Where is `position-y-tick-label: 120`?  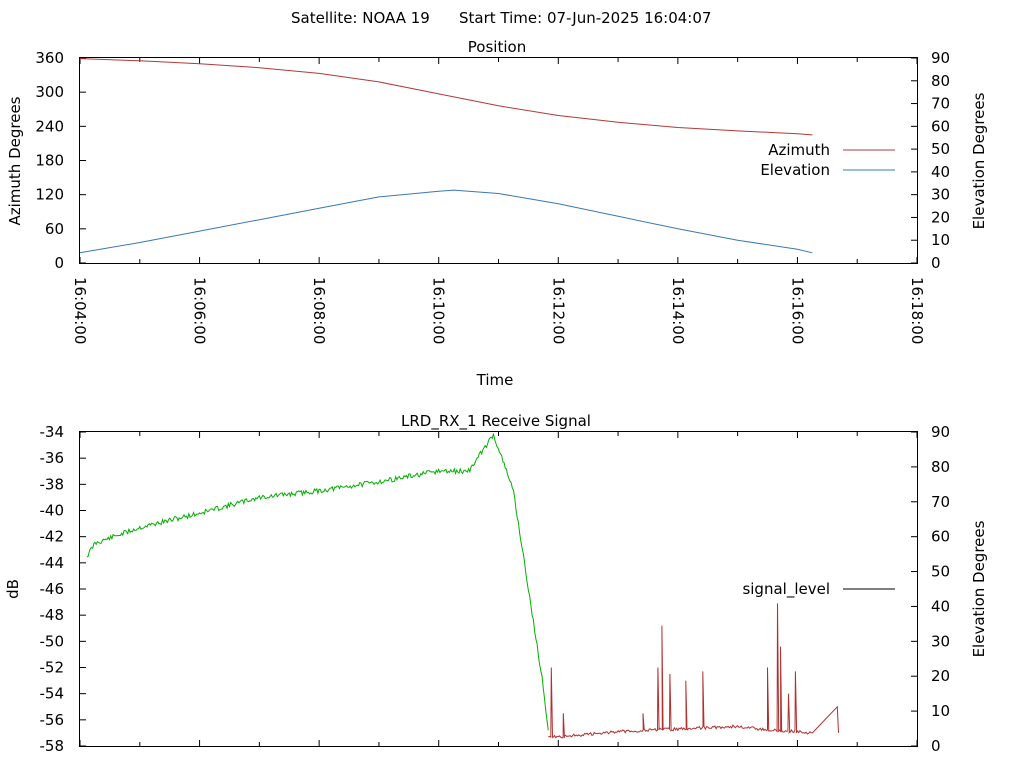 position-y-tick-label: 120 is located at coordinates (49, 195).